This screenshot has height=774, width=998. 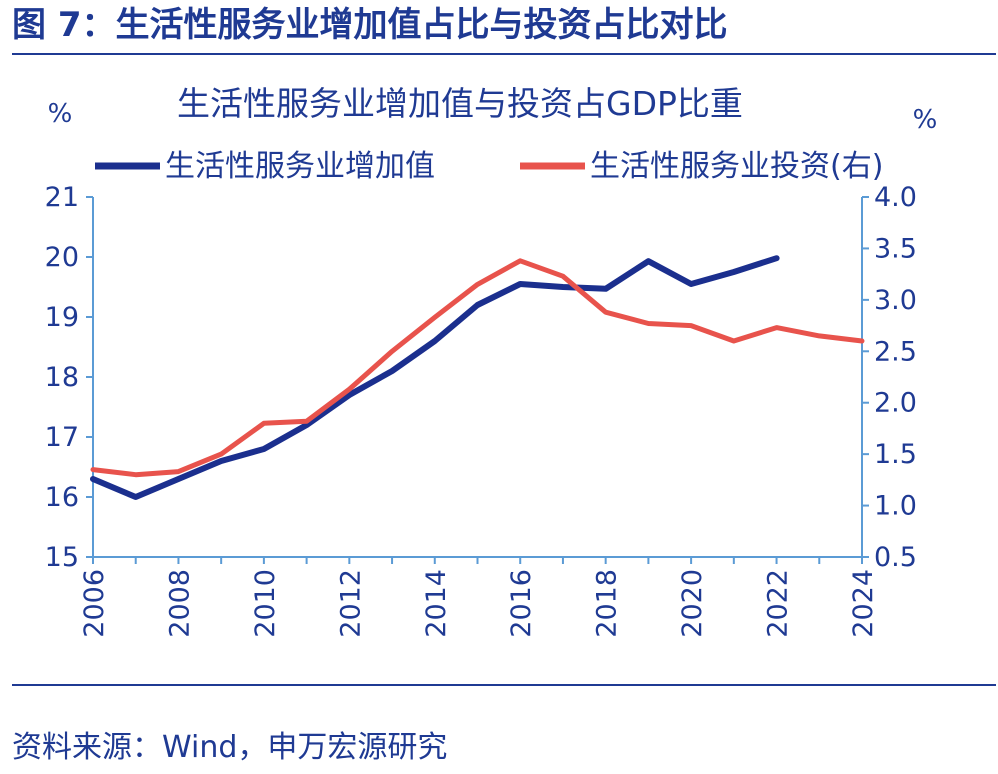 What do you see at coordinates (62, 197) in the screenshot?
I see `left-tick-label: 21` at bounding box center [62, 197].